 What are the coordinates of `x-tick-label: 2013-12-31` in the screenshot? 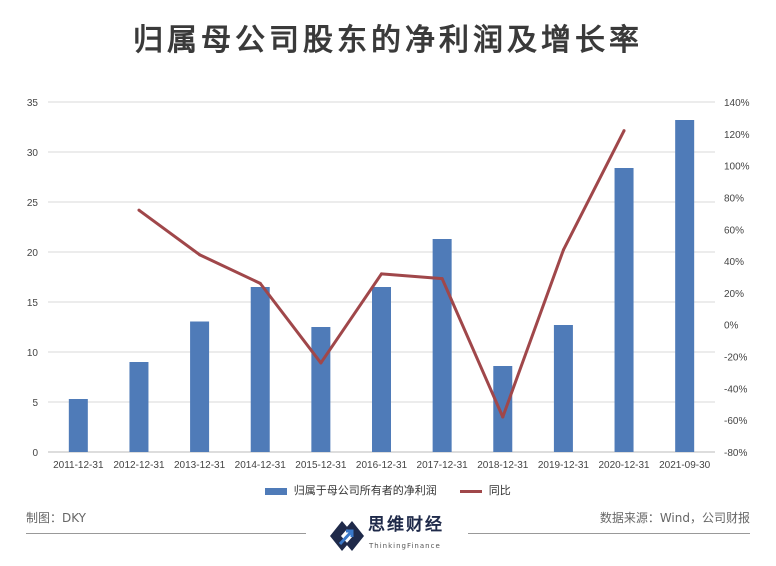 It's located at (200, 465).